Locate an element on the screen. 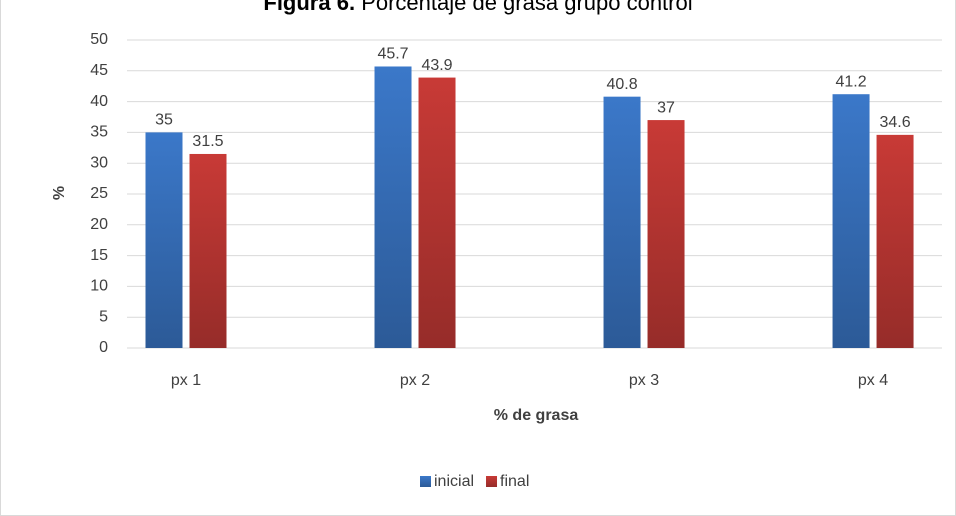  y-tick-label: 40 is located at coordinates (99, 101).